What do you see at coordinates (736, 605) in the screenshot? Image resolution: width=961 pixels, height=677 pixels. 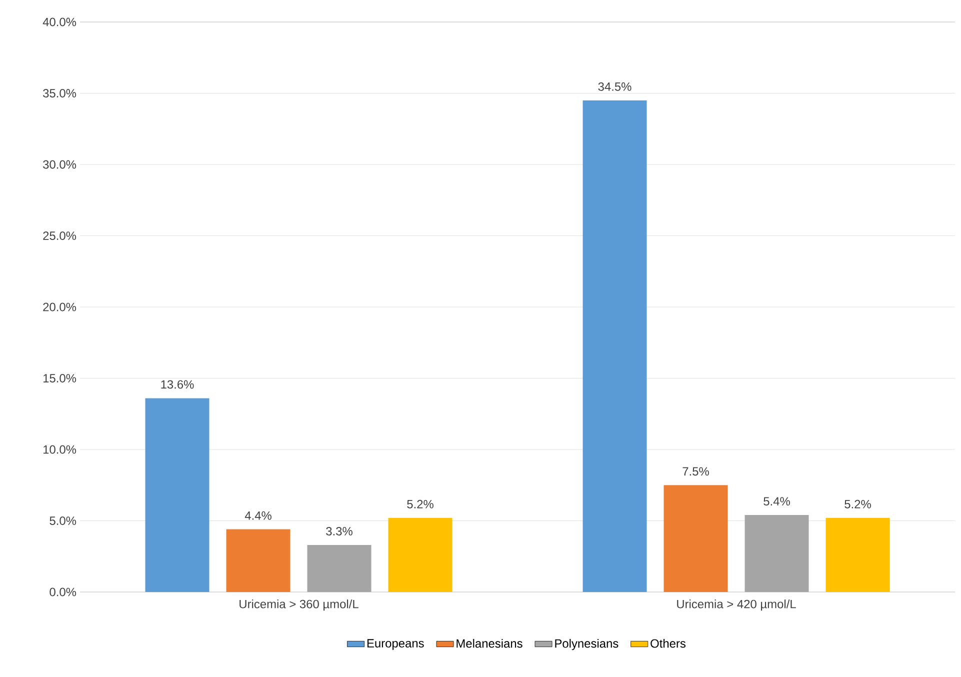 I see `x-tick-label: Uricemia > 420 µmol/L` at bounding box center [736, 605].